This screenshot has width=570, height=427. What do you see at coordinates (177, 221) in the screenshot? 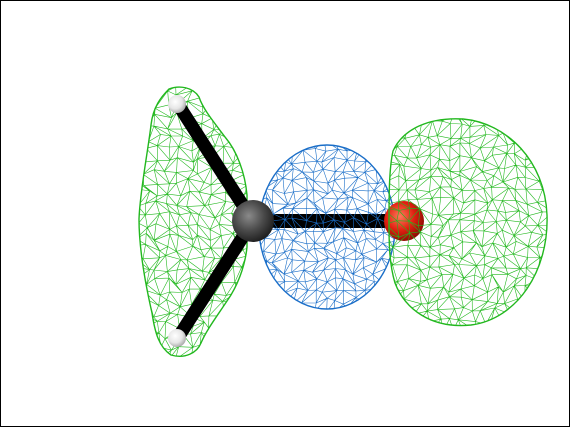
I see `hydrogen-atoms` at bounding box center [177, 221].